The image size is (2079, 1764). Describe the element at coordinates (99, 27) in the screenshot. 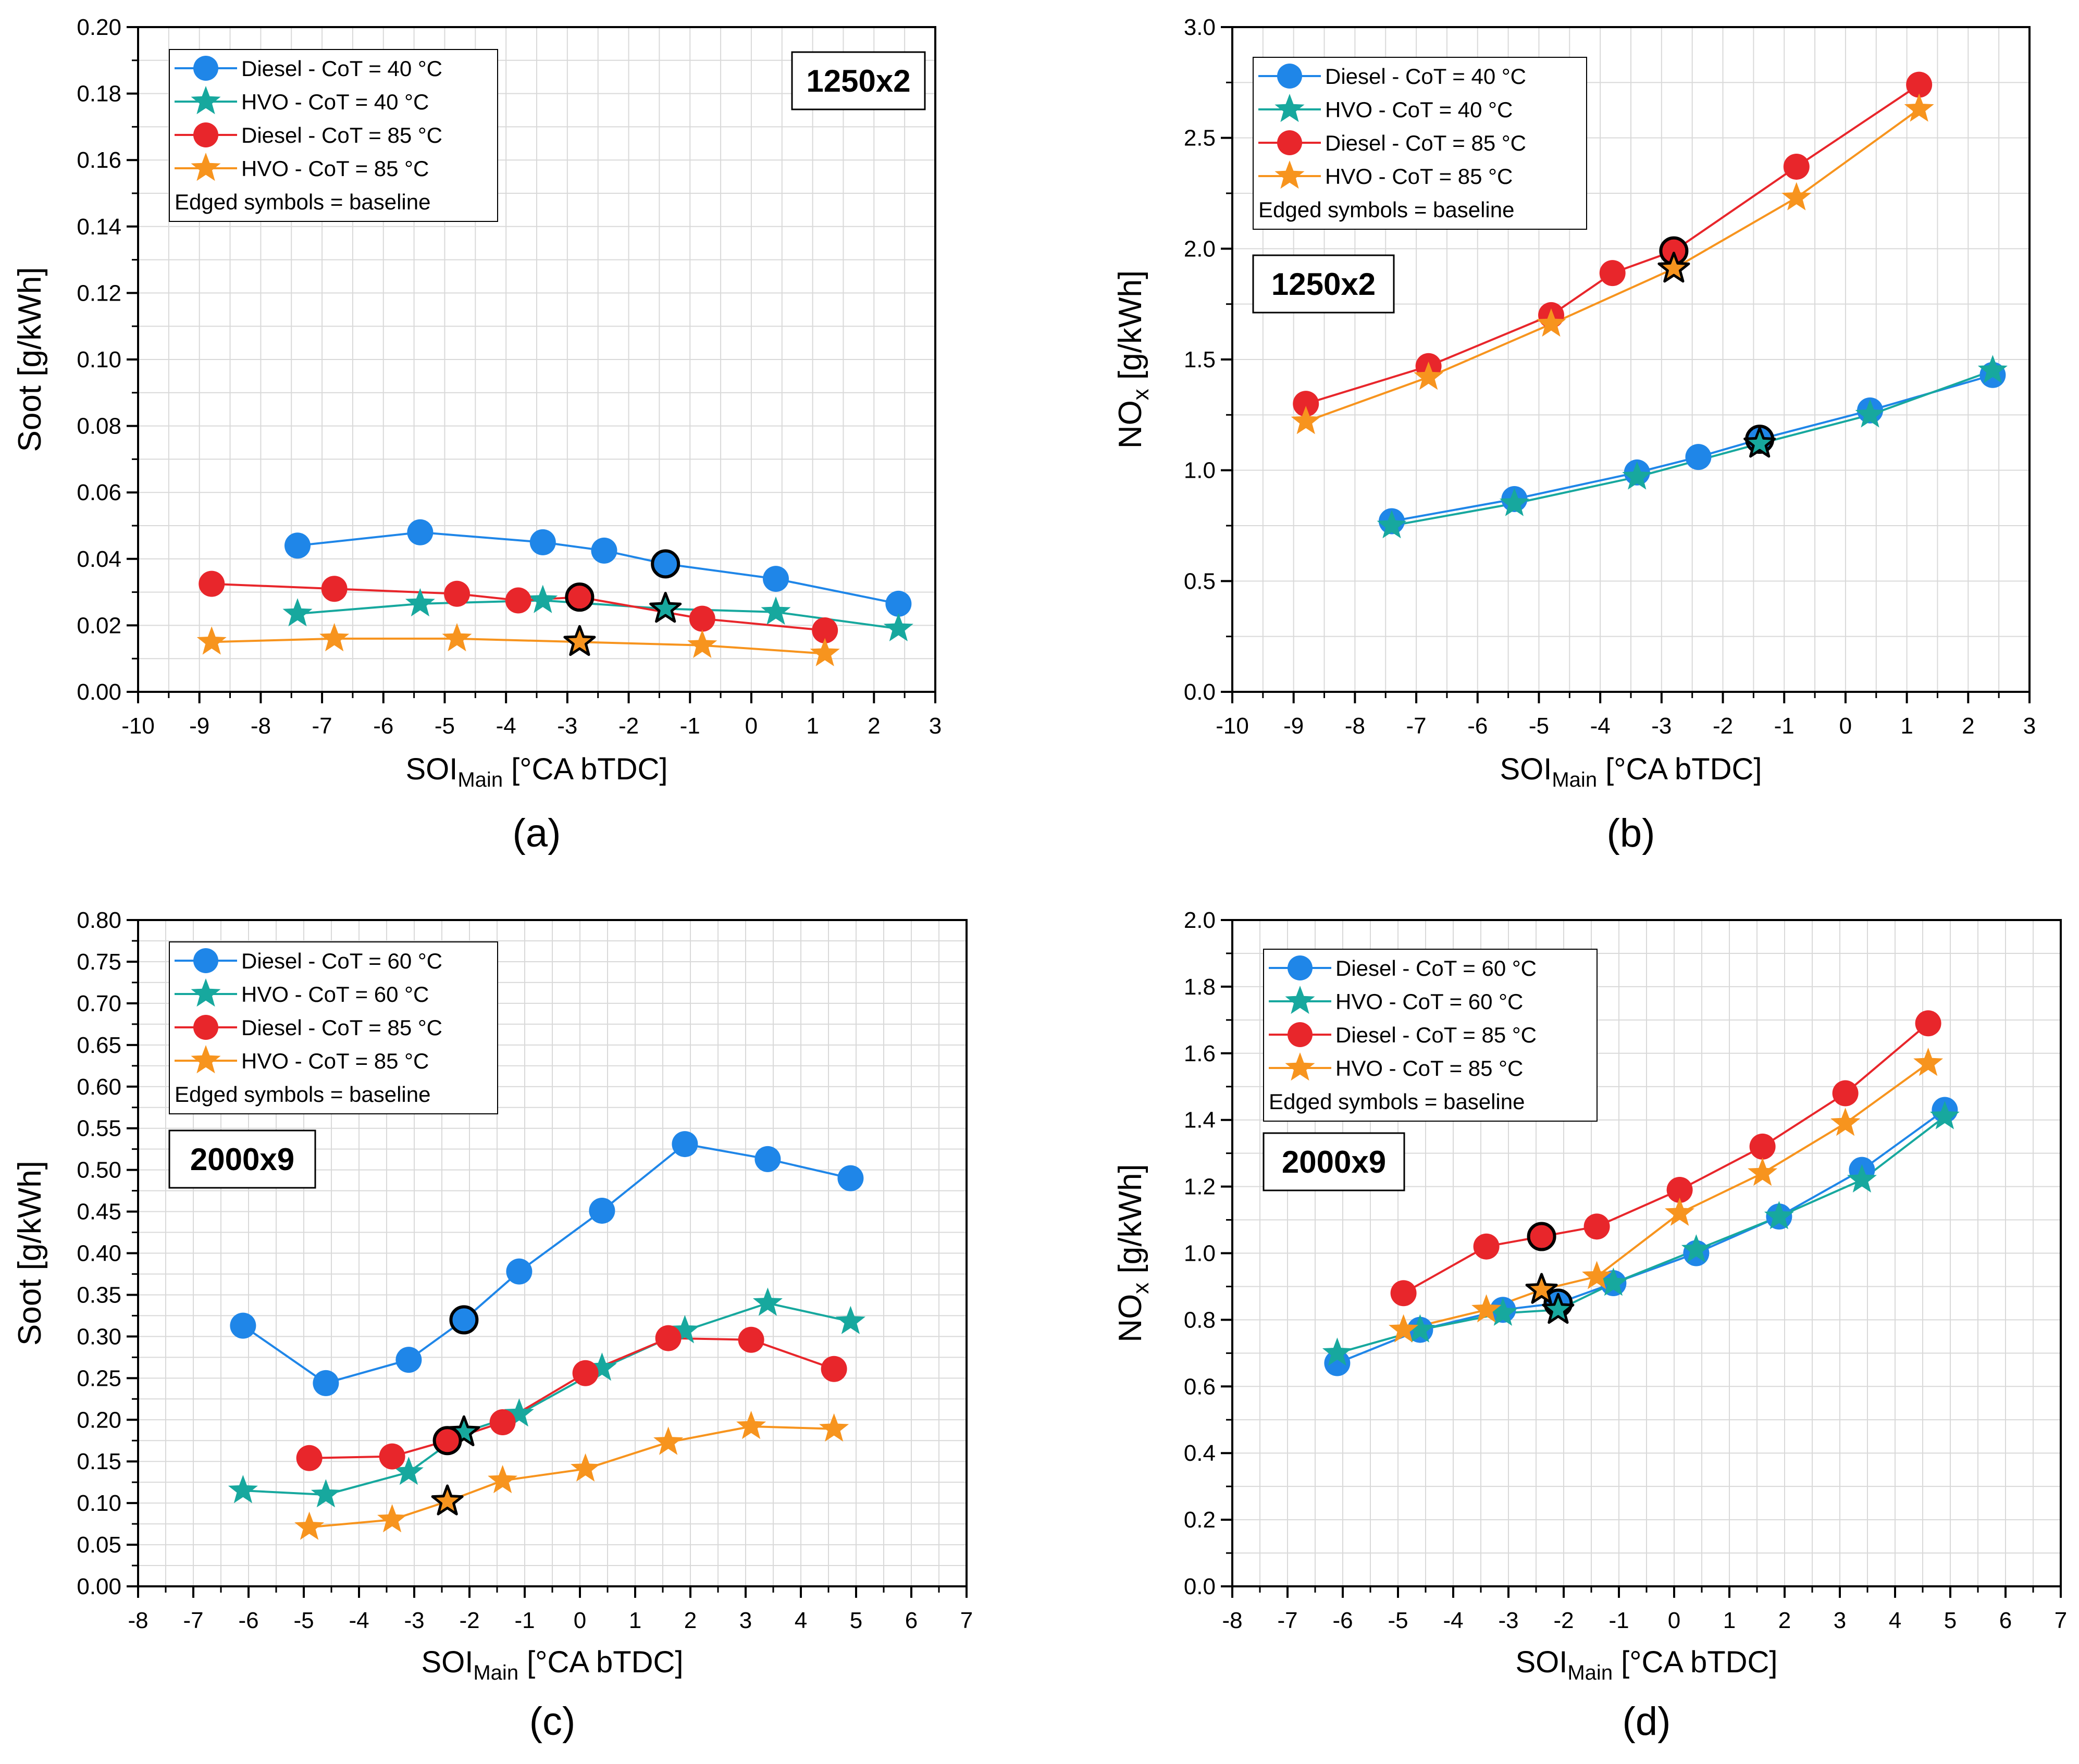

I see `y-tick-label: 0.20` at that location.